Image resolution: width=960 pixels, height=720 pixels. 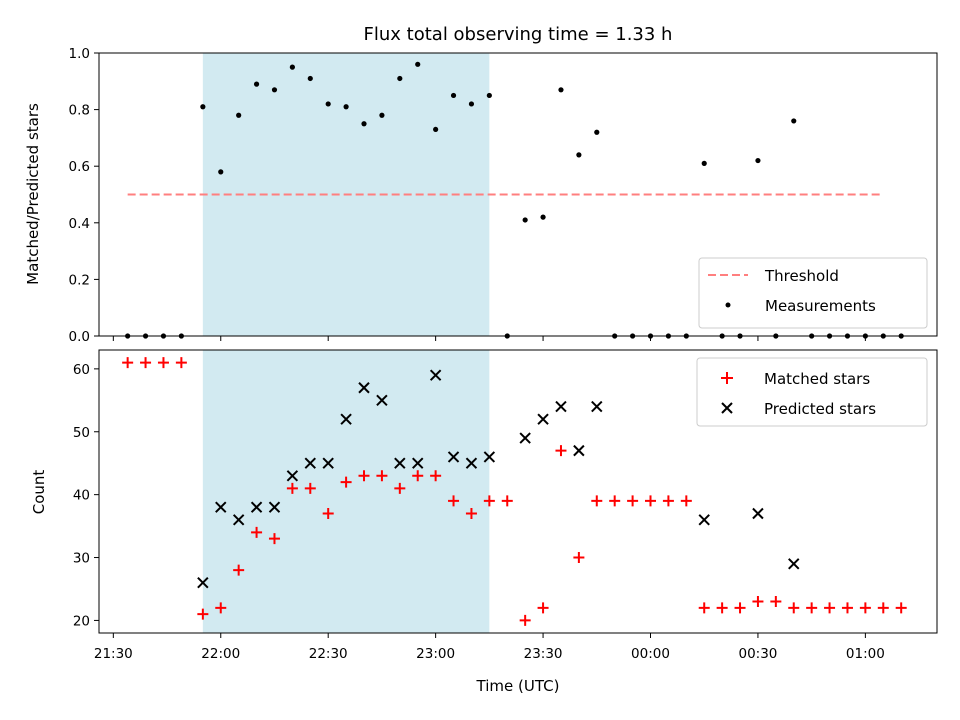 What do you see at coordinates (79, 337) in the screenshot?
I see `top-y-tick-label: 0.0` at bounding box center [79, 337].